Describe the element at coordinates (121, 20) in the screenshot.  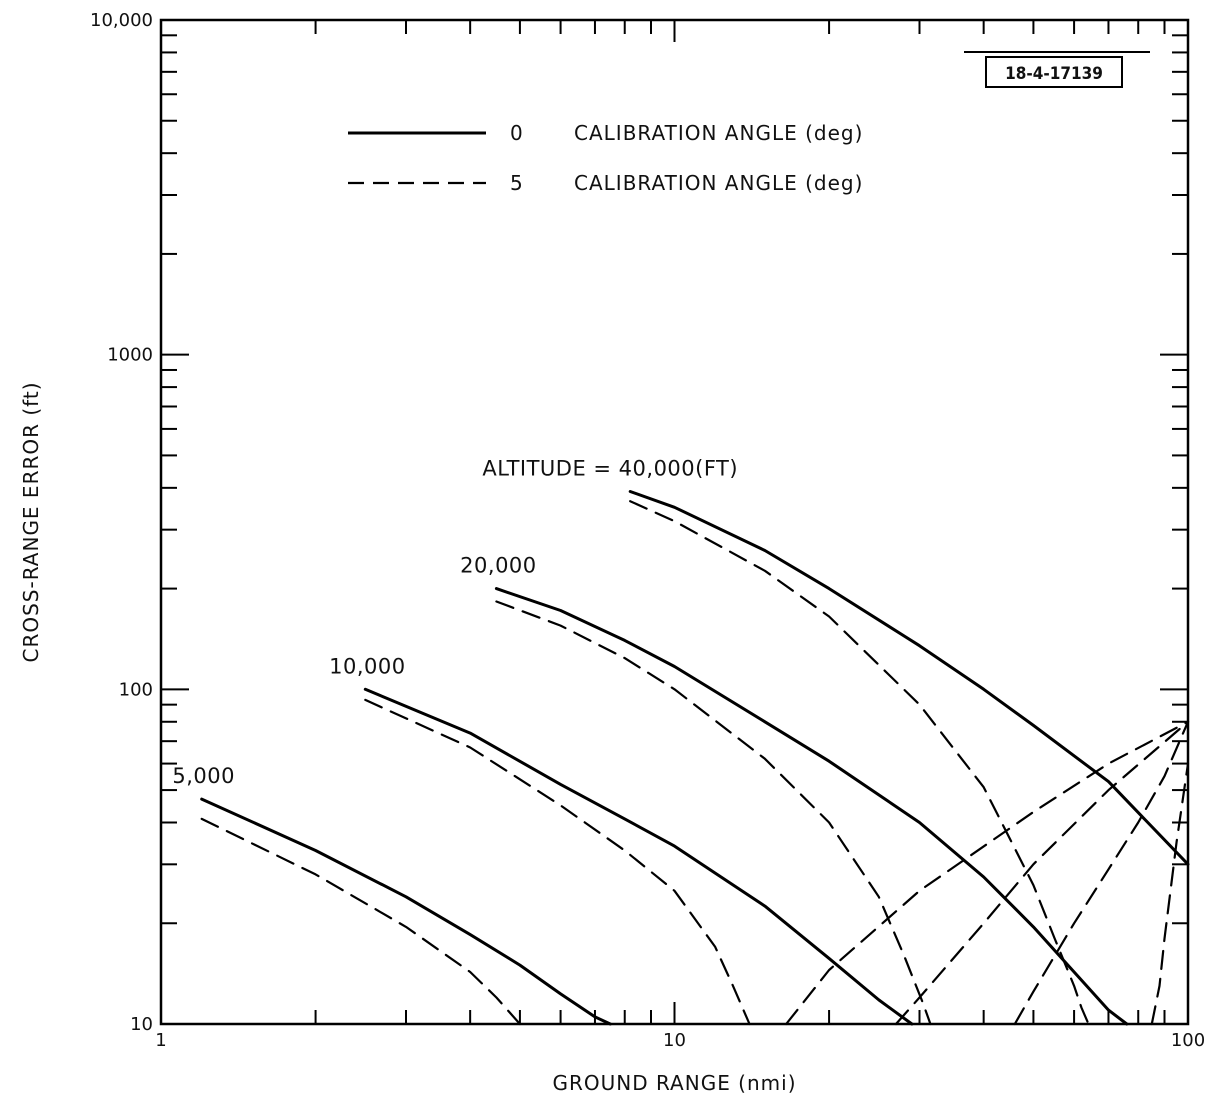
I see `y-tick-label: 10,000` at that location.